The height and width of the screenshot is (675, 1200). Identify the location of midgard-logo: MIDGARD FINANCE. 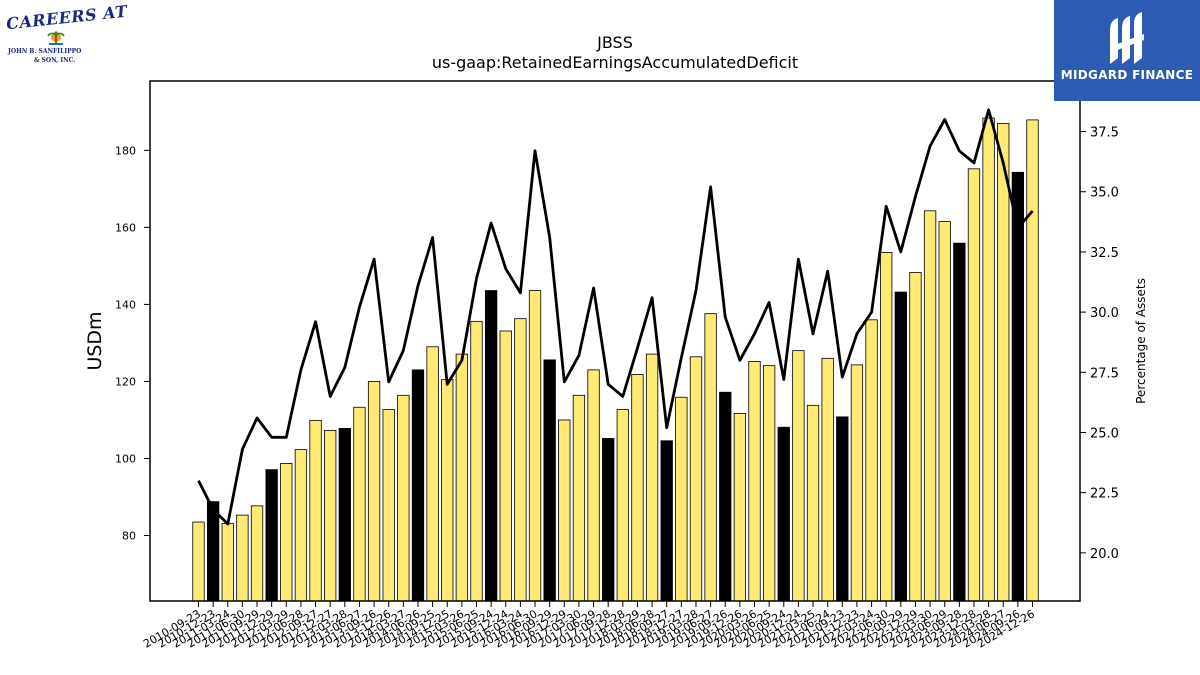
(1127, 50).